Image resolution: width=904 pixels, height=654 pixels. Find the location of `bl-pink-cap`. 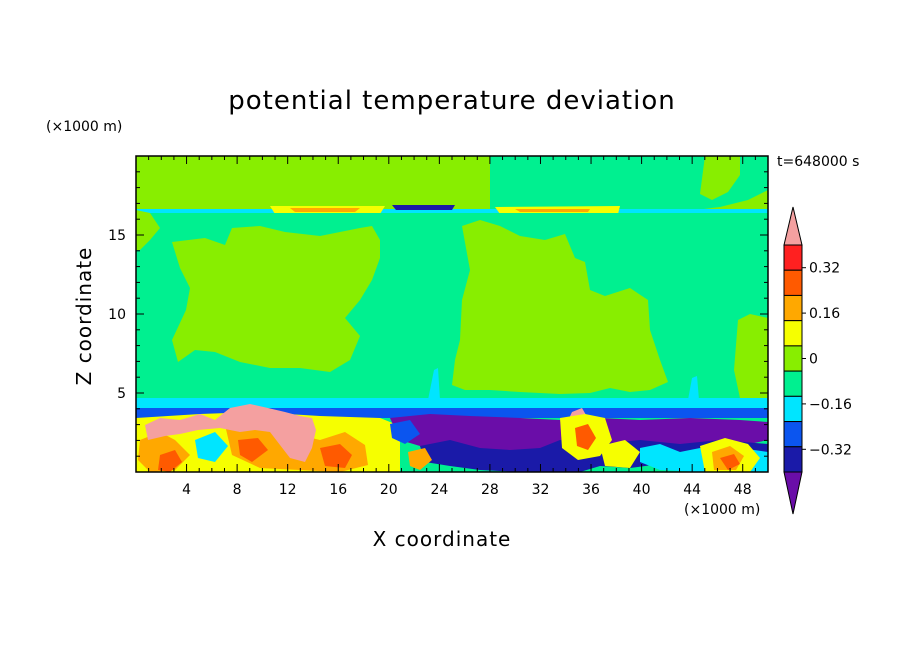

bl-pink-cap is located at coordinates (230, 433).